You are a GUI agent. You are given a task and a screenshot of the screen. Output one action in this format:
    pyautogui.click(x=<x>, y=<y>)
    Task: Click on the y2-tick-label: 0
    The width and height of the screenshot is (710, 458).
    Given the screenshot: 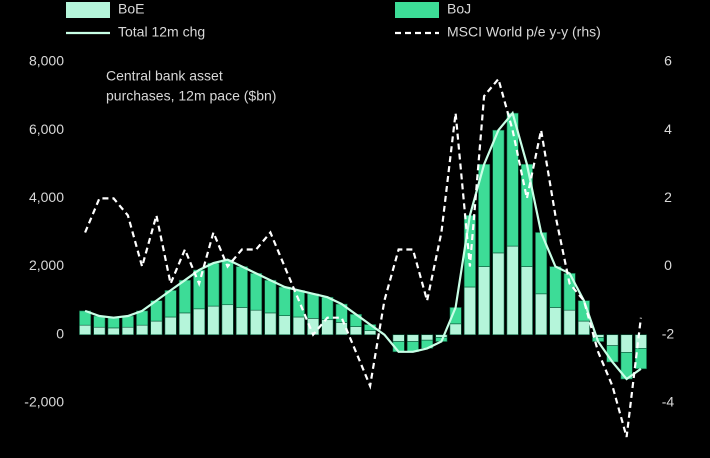 What is the action you would take?
    pyautogui.click(x=668, y=265)
    